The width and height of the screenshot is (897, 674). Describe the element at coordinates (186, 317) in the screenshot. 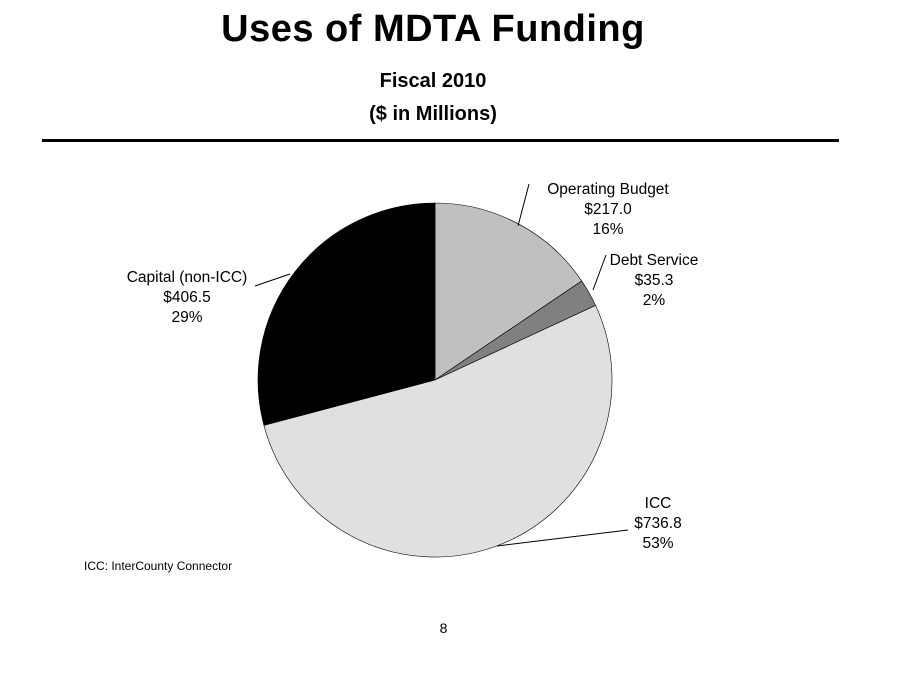

I see `slice-percent-label: 29%` at that location.